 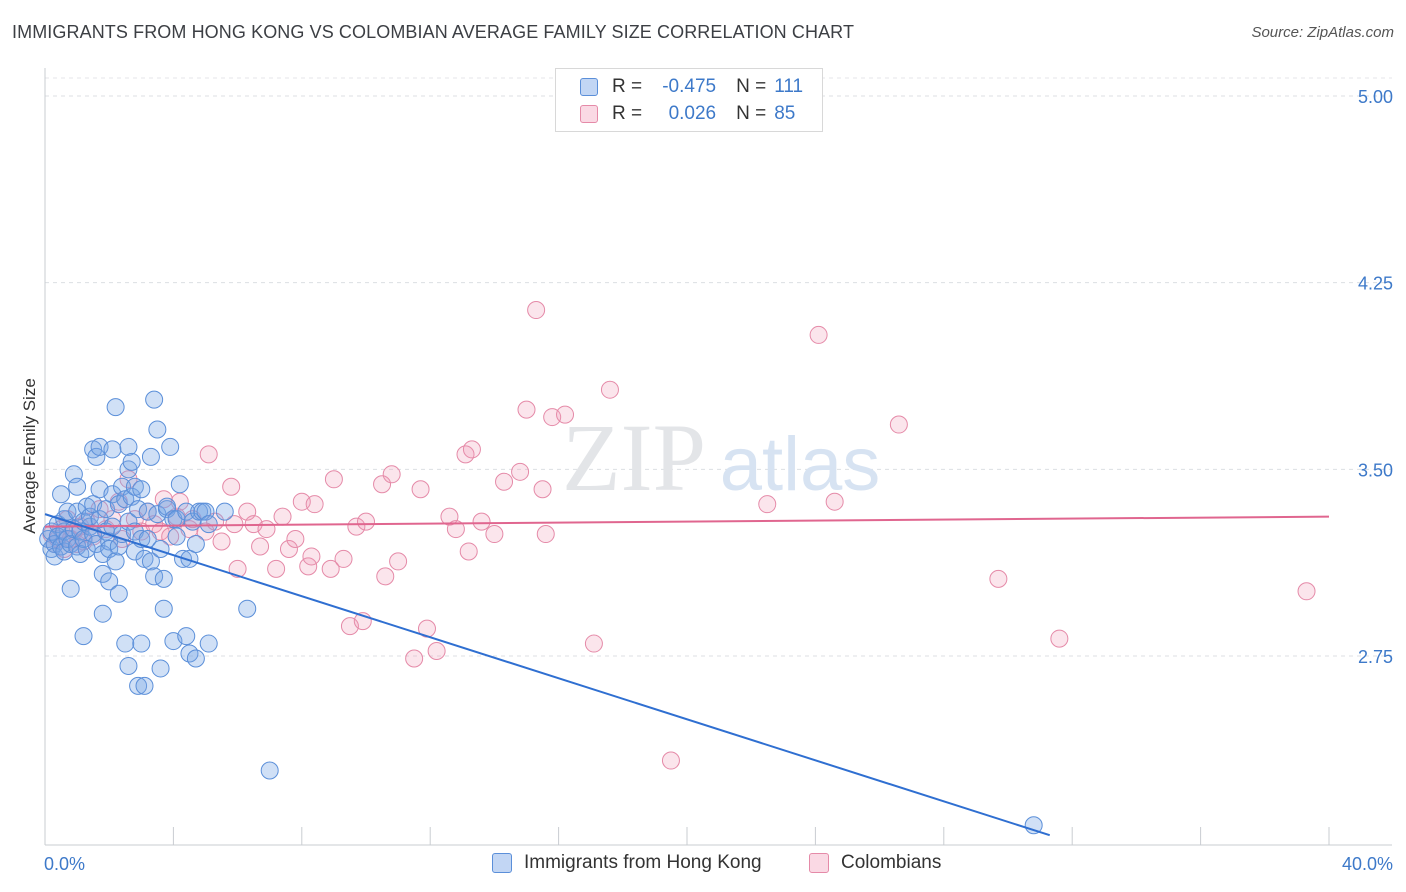 What do you see at coordinates (689, 100) in the screenshot?
I see `correlation-legend: R = -0.475 N = 111 R = 0.026 N = 85` at bounding box center [689, 100].